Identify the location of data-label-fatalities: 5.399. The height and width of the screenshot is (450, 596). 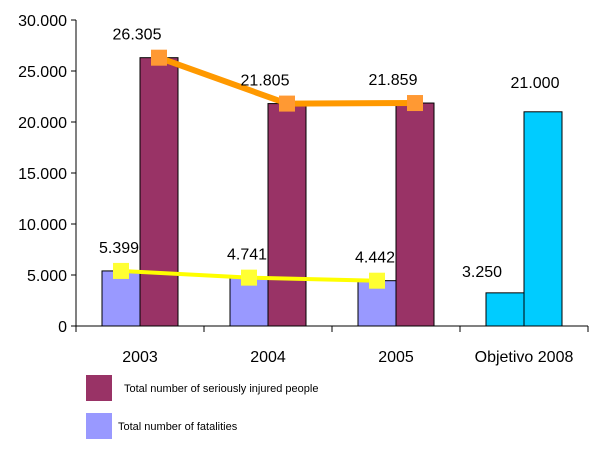
(119, 248).